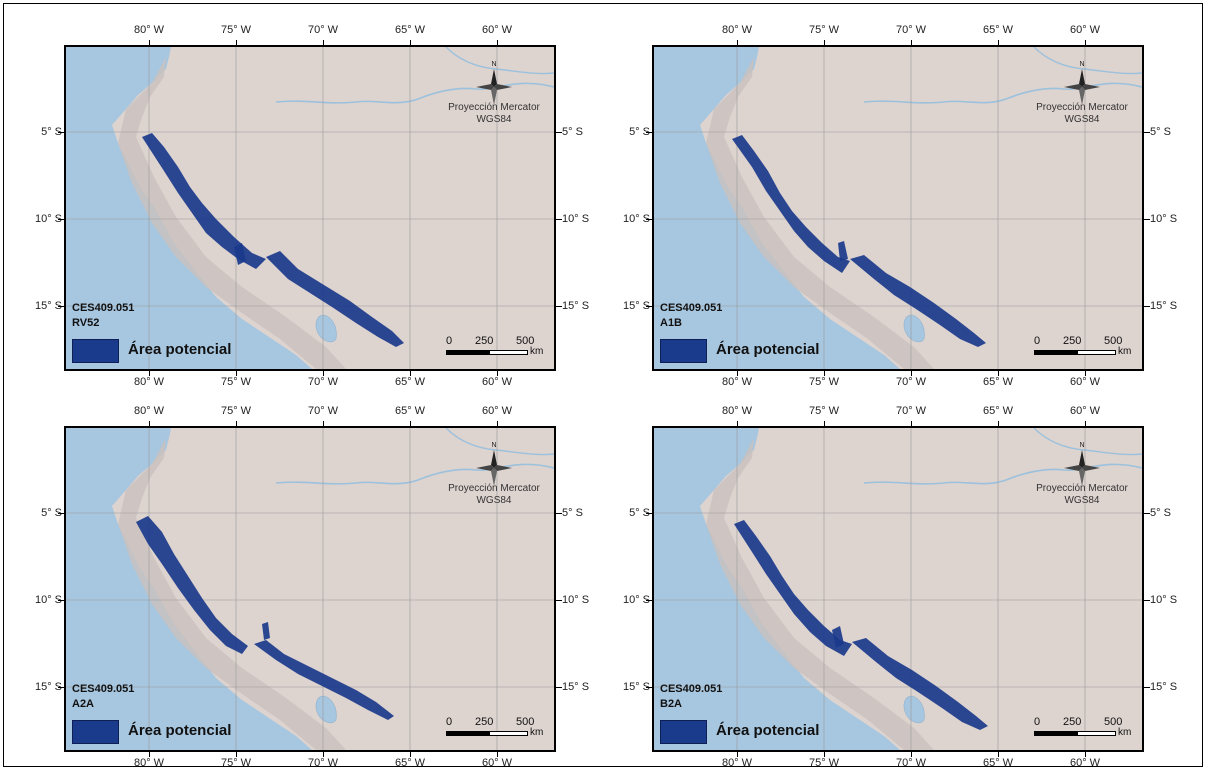 The height and width of the screenshot is (771, 1208). Describe the element at coordinates (636, 687) in the screenshot. I see `latitude-tick-label-left: 15° S` at that location.